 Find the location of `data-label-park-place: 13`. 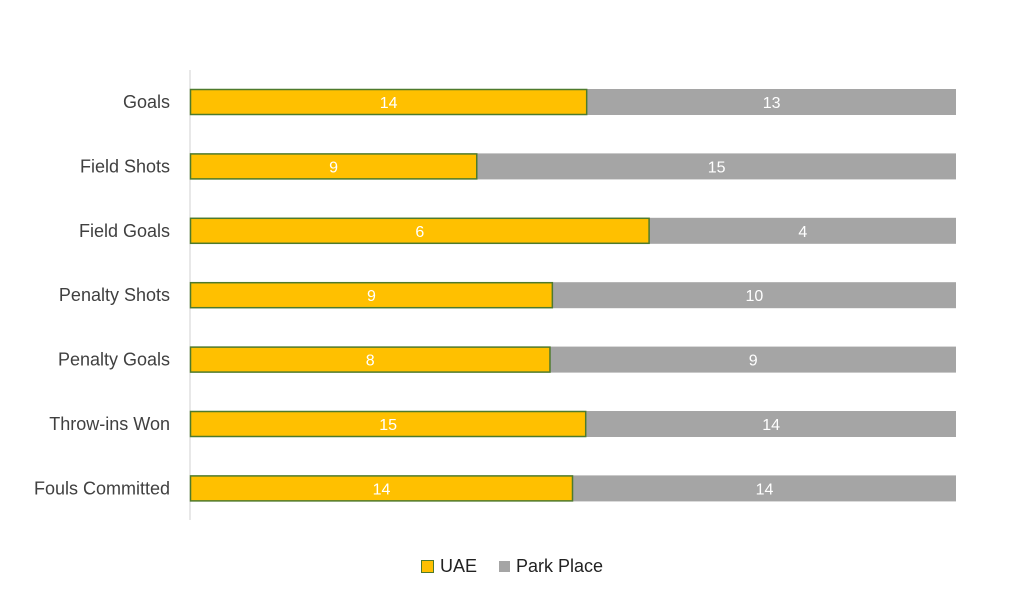

data-label-park-place: 13 is located at coordinates (772, 103).